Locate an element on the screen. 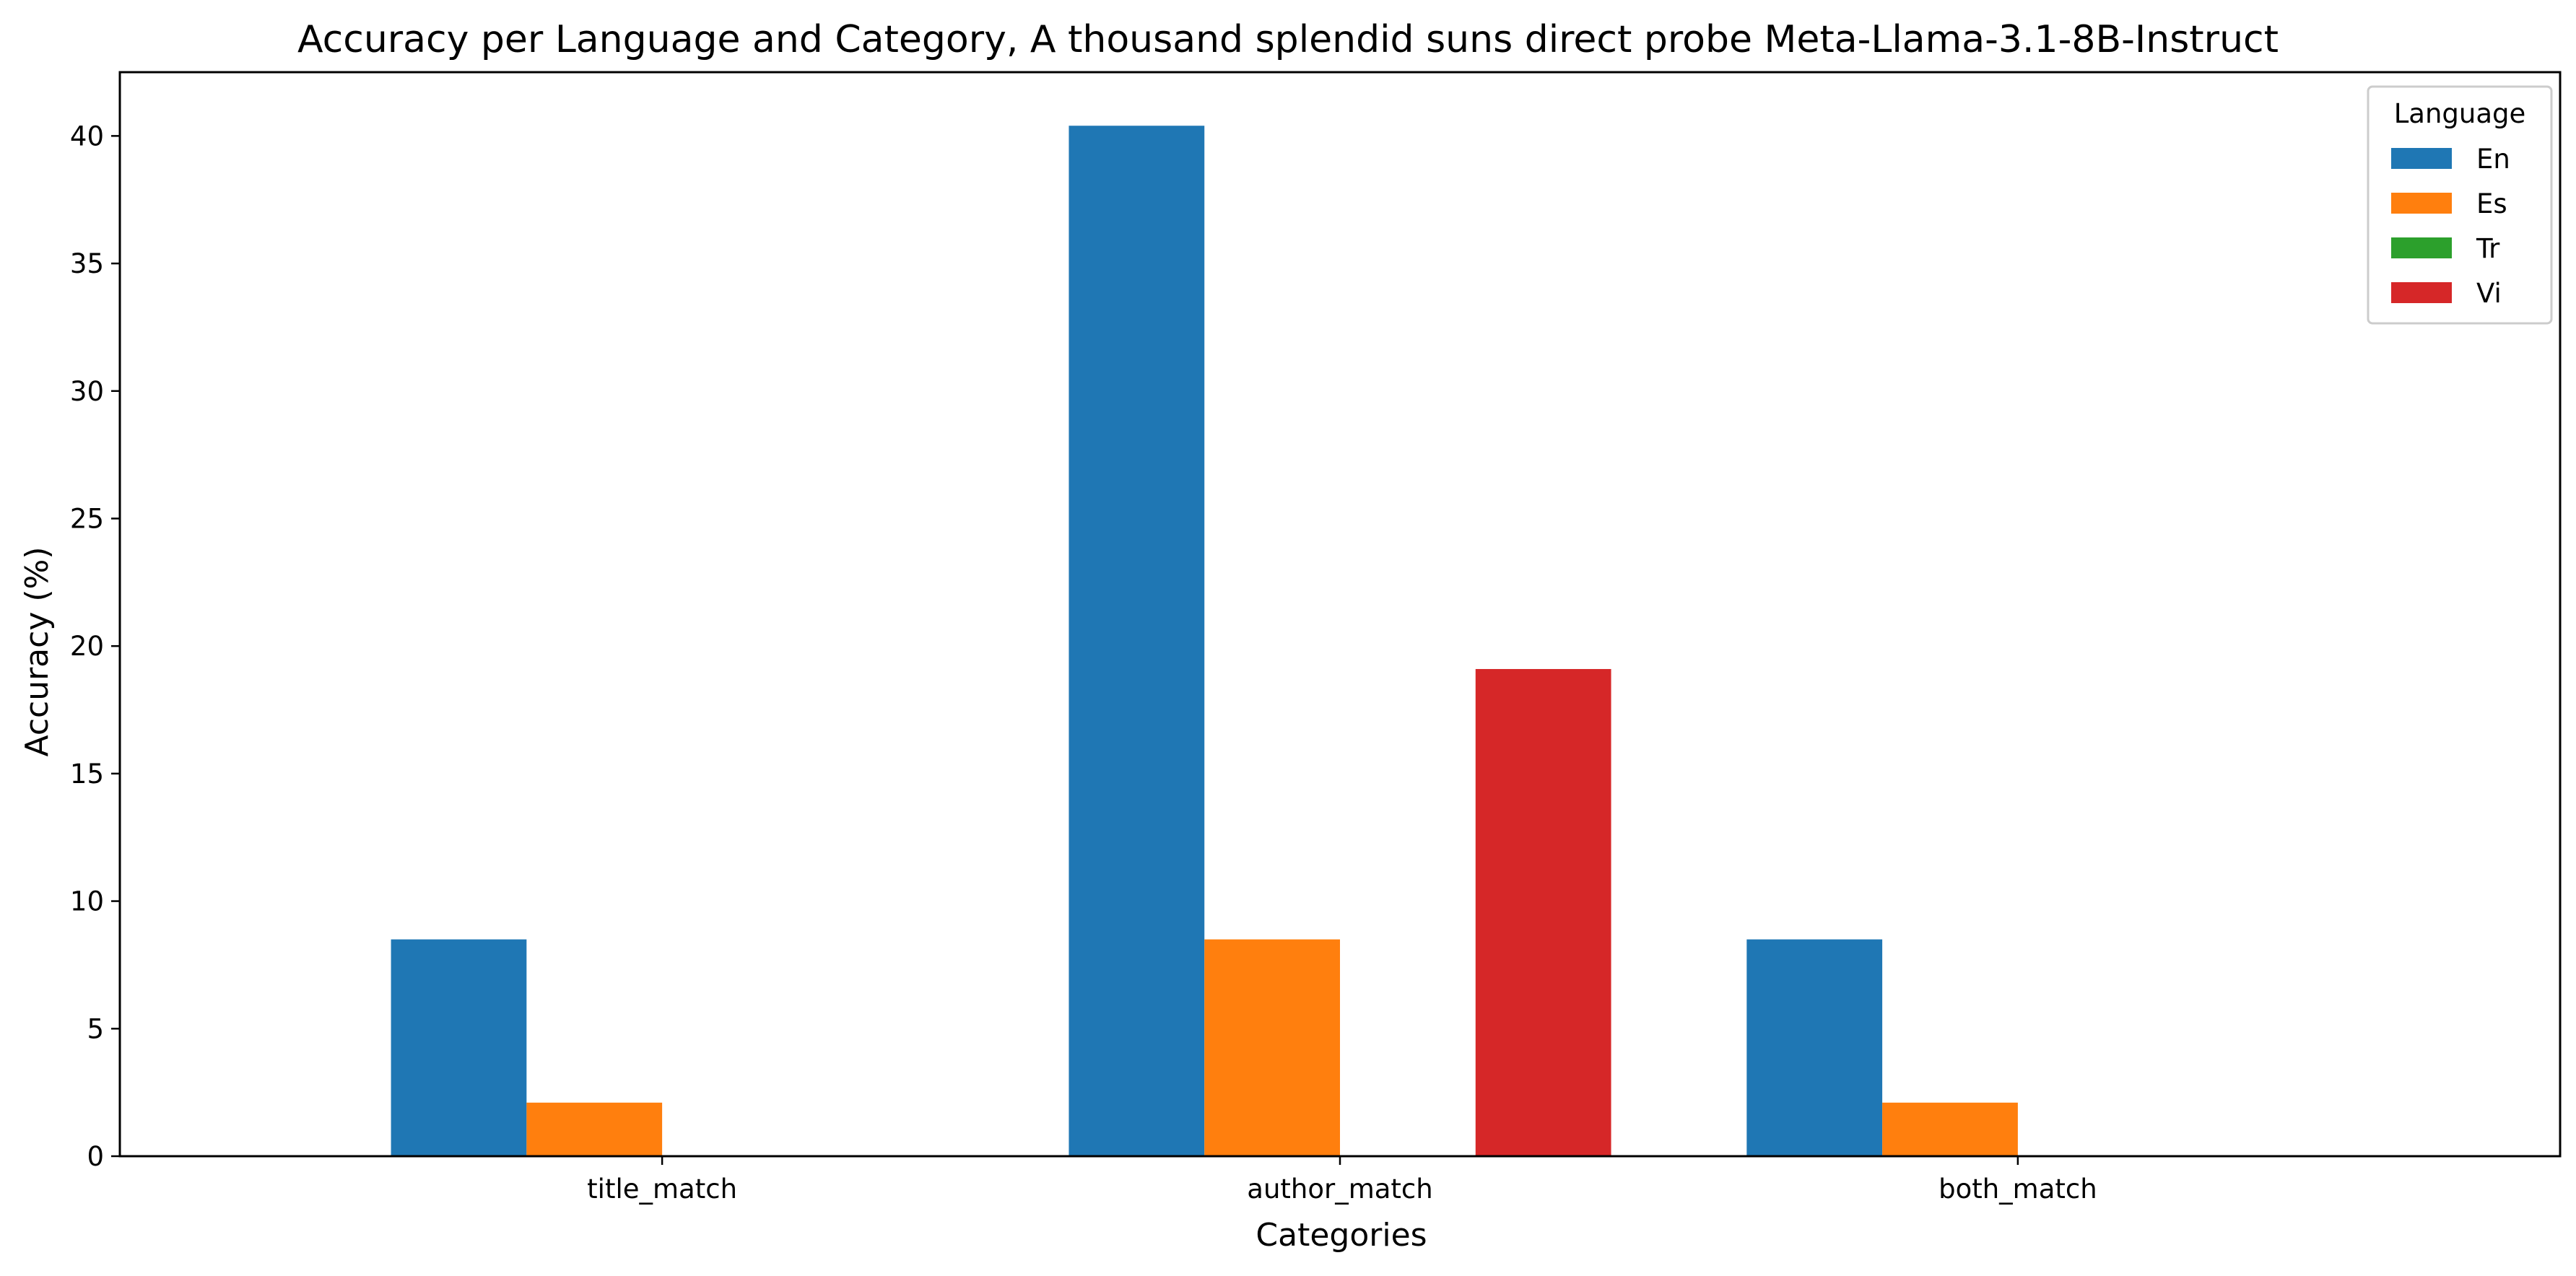 Image resolution: width=2576 pixels, height=1276 pixels. bar-es-author-match is located at coordinates (1272, 1047).